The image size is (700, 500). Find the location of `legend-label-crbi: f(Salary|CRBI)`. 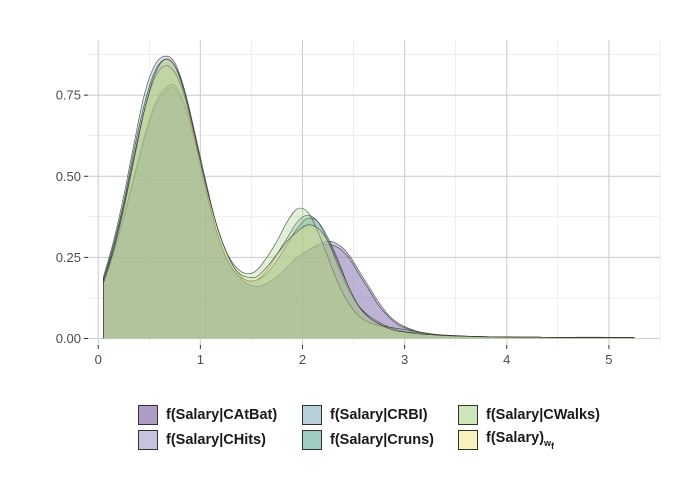

legend-label-crbi: f(Salary|CRBI) is located at coordinates (379, 415).